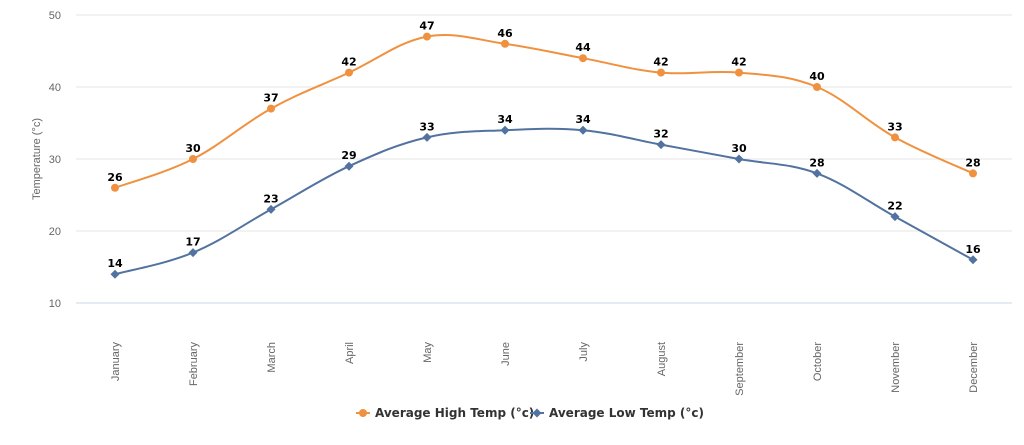 The image size is (1024, 445). What do you see at coordinates (115, 263) in the screenshot?
I see `data-label: 14` at bounding box center [115, 263].